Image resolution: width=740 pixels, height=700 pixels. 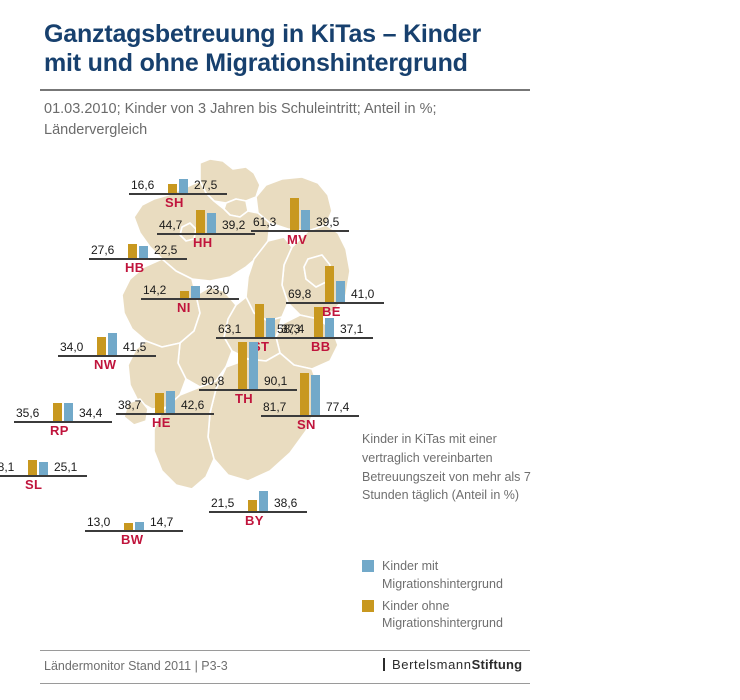 What do you see at coordinates (112, 344) in the screenshot?
I see `bar-mit-nw` at bounding box center [112, 344].